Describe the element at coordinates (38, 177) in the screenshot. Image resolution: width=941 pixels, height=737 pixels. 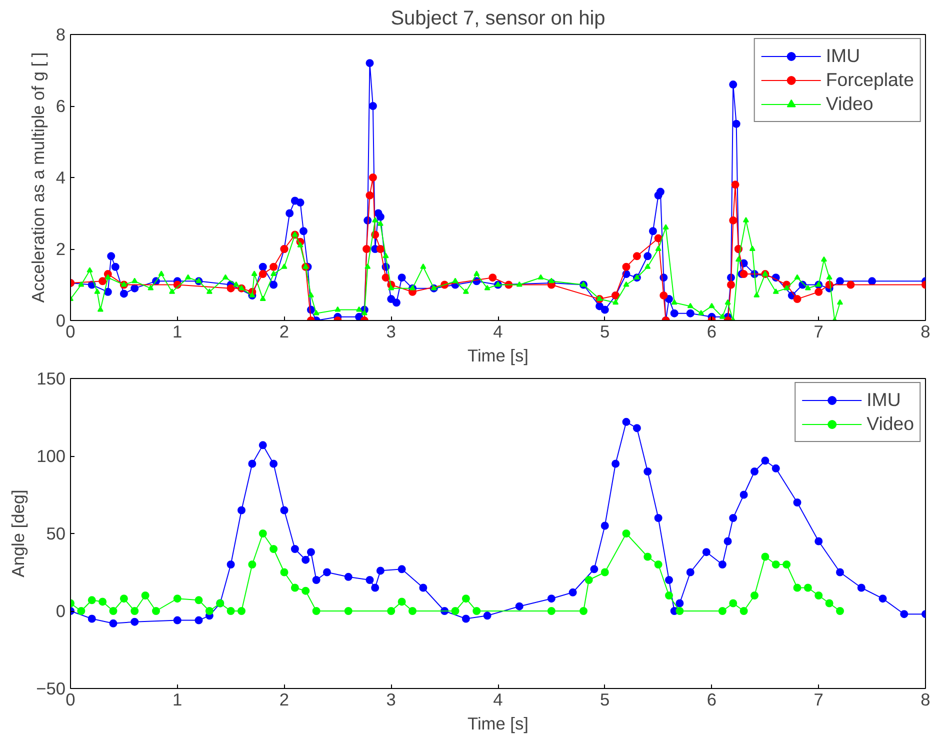
I see `y-axis-title: Acceleration as a multiple of g [ ]` at that location.